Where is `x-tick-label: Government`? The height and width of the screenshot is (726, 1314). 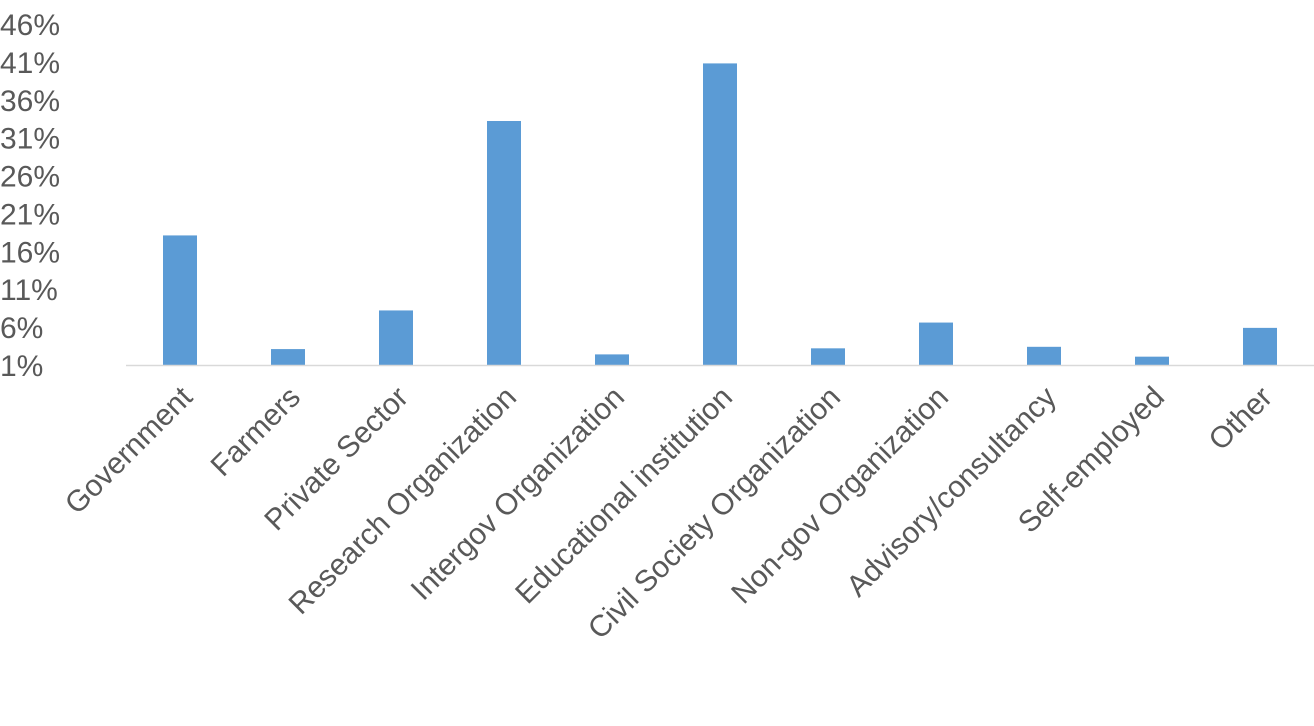 x-tick-label: Government is located at coordinates (129, 450).